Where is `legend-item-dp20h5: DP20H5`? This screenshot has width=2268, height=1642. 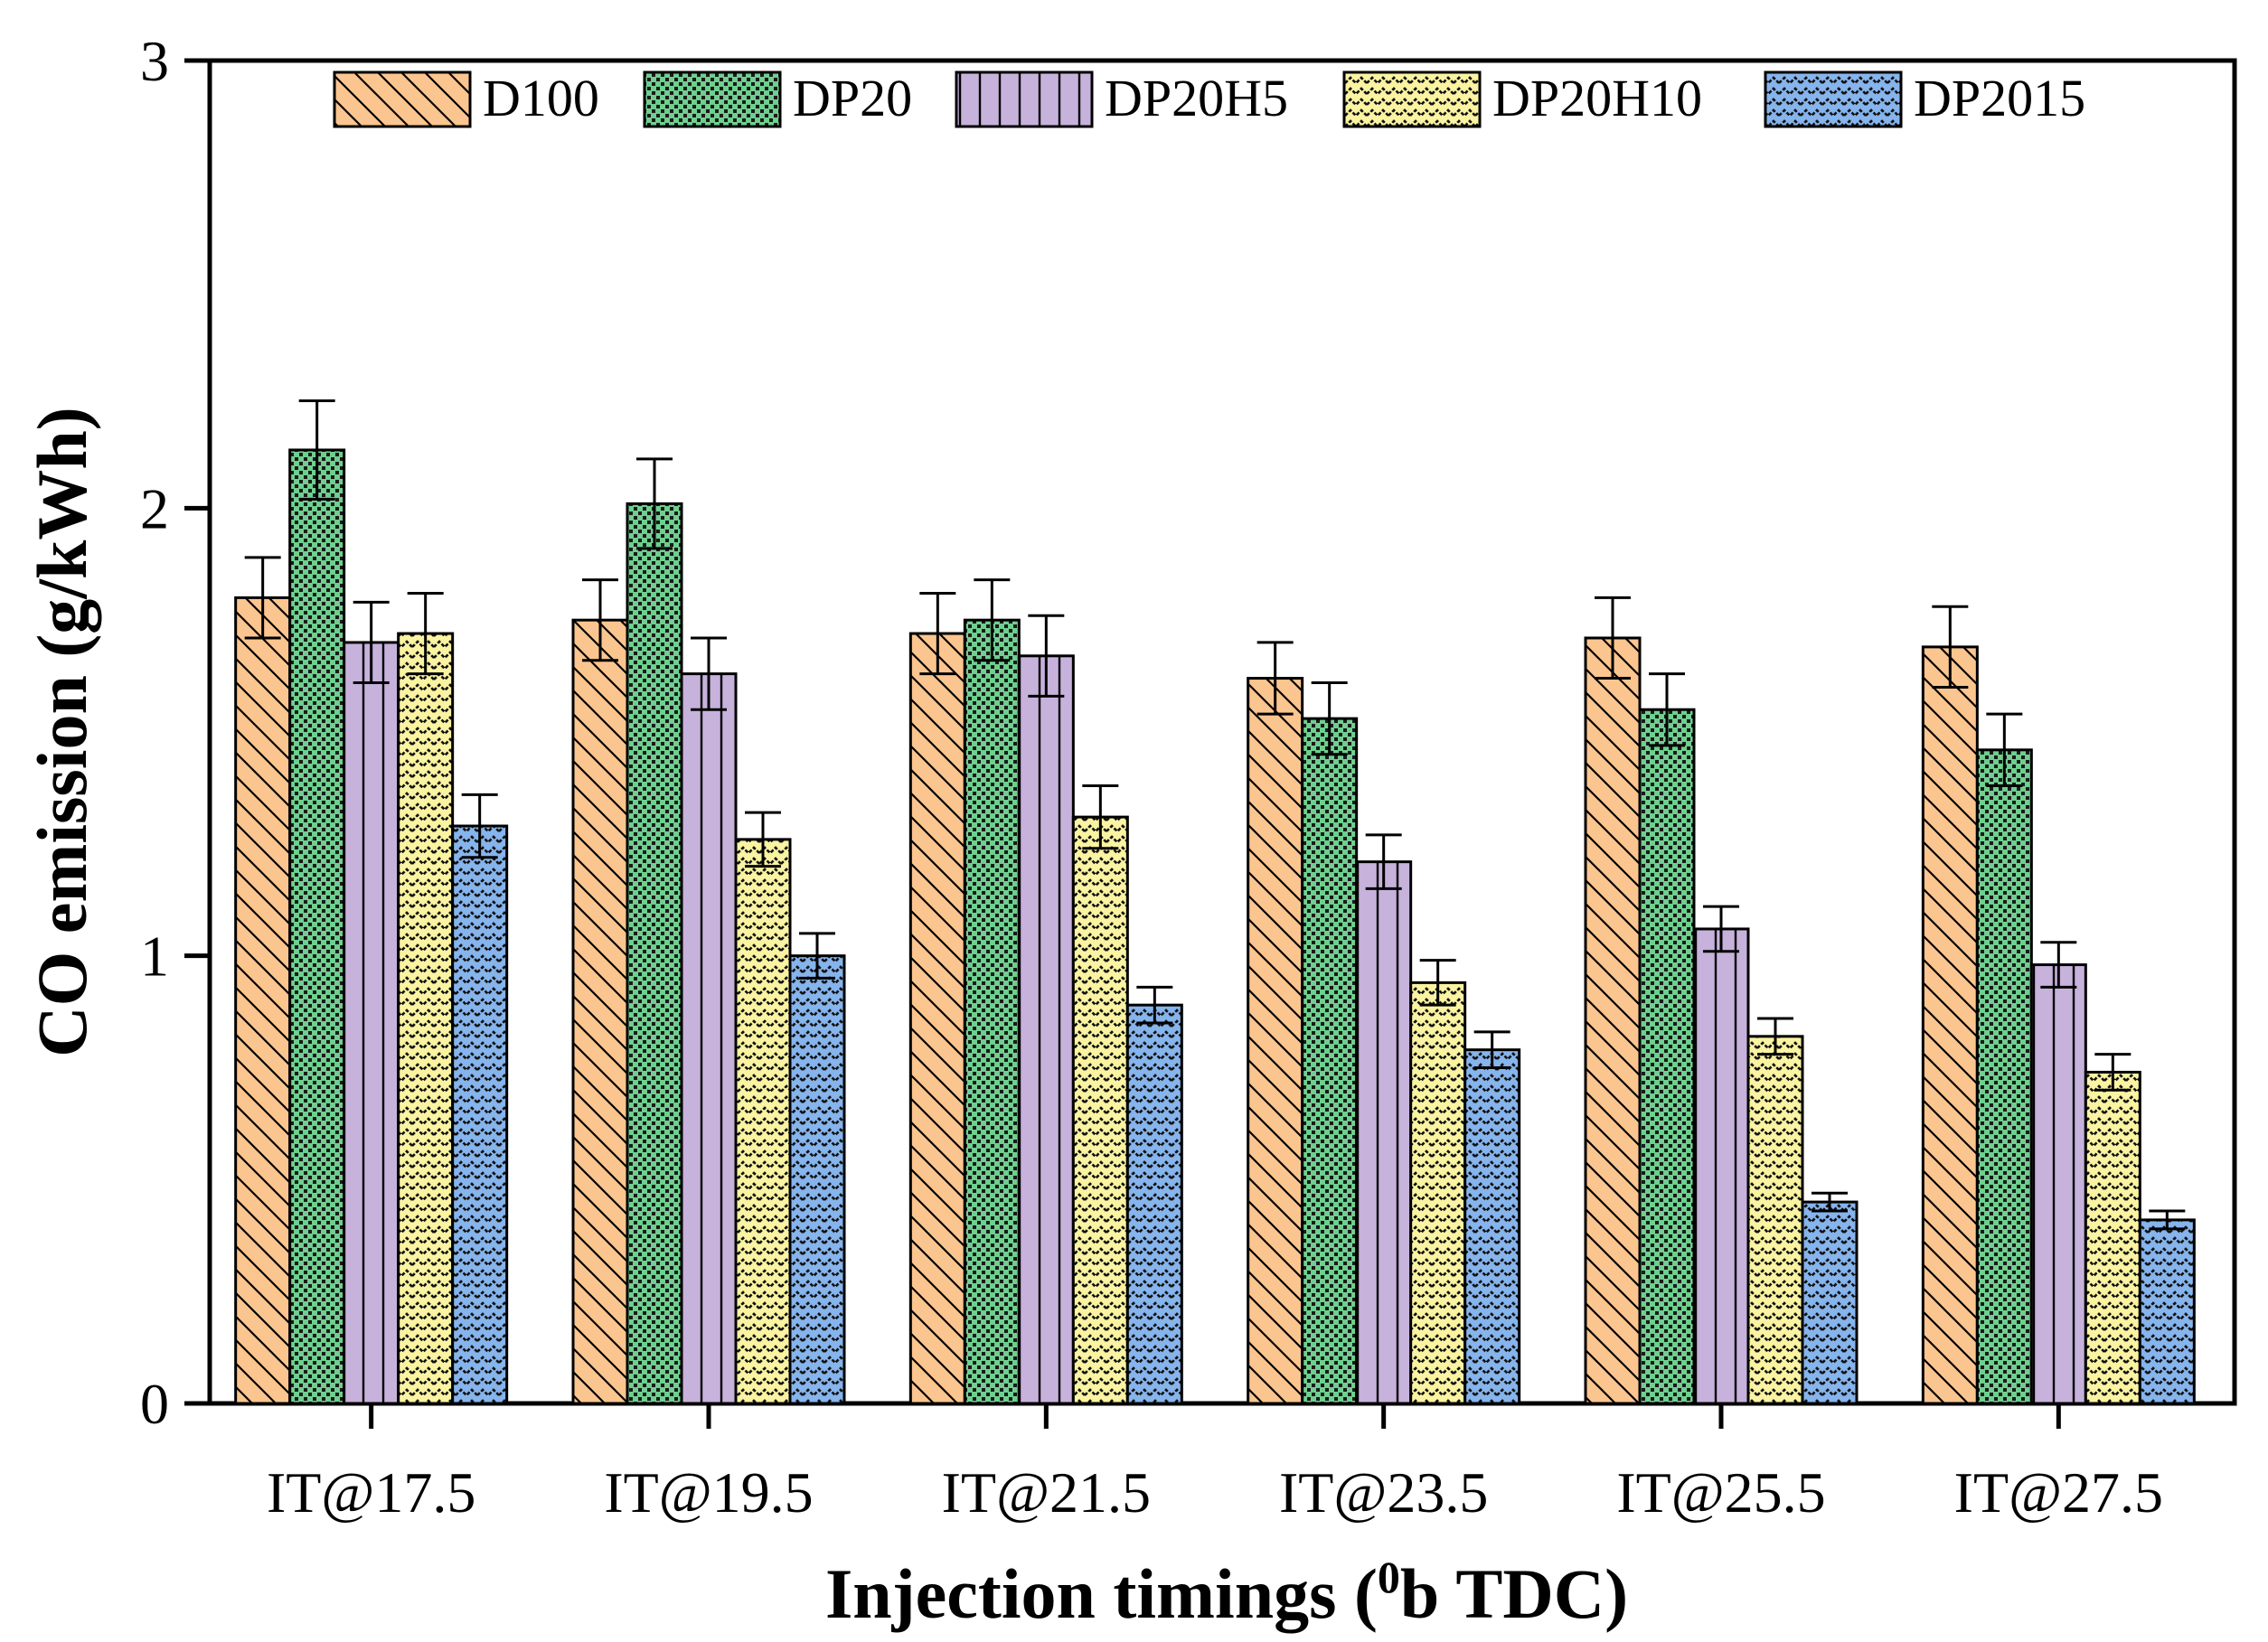 legend-item-dp20h5: DP20H5 is located at coordinates (1121, 98).